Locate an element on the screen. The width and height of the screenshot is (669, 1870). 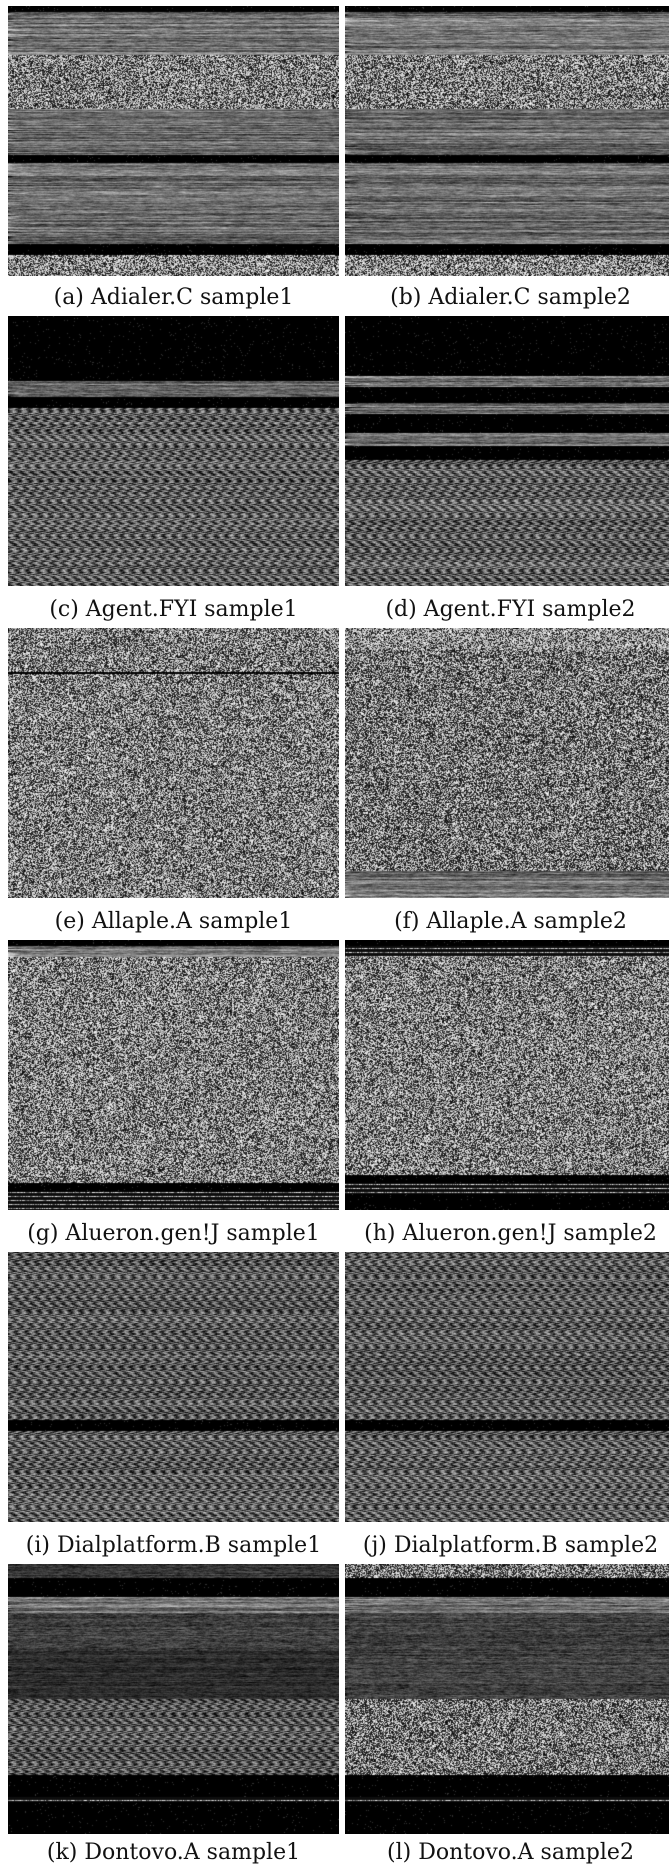
caption-b: (b) Adialer.C sample2 is located at coordinates (510, 297).